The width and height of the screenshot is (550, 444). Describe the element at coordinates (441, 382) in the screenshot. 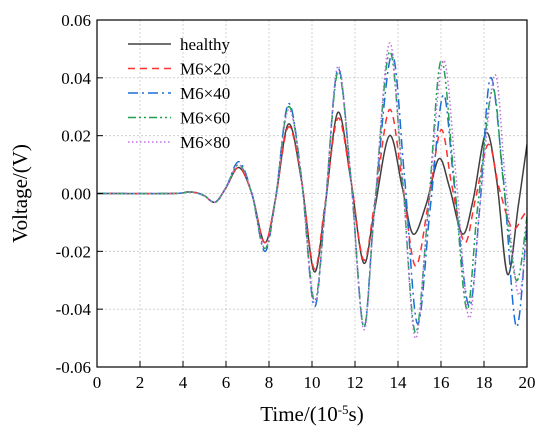

I see `x-tick-label: 16` at that location.